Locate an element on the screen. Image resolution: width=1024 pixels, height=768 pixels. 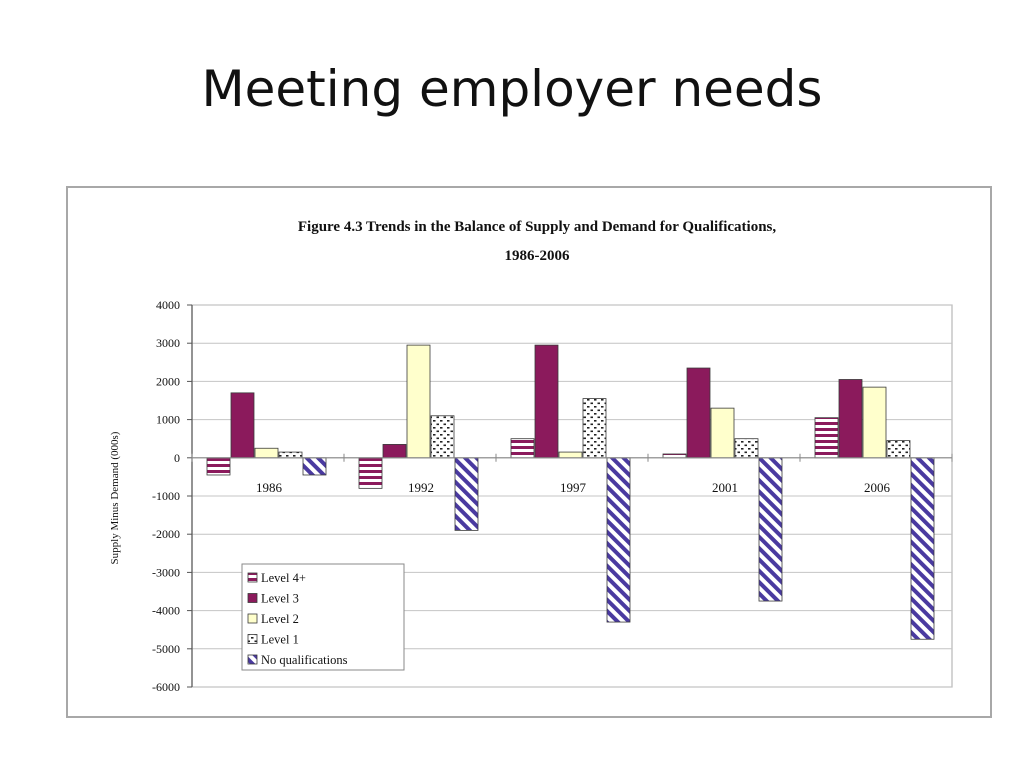
bar-level-1-2001 is located at coordinates (746, 448).